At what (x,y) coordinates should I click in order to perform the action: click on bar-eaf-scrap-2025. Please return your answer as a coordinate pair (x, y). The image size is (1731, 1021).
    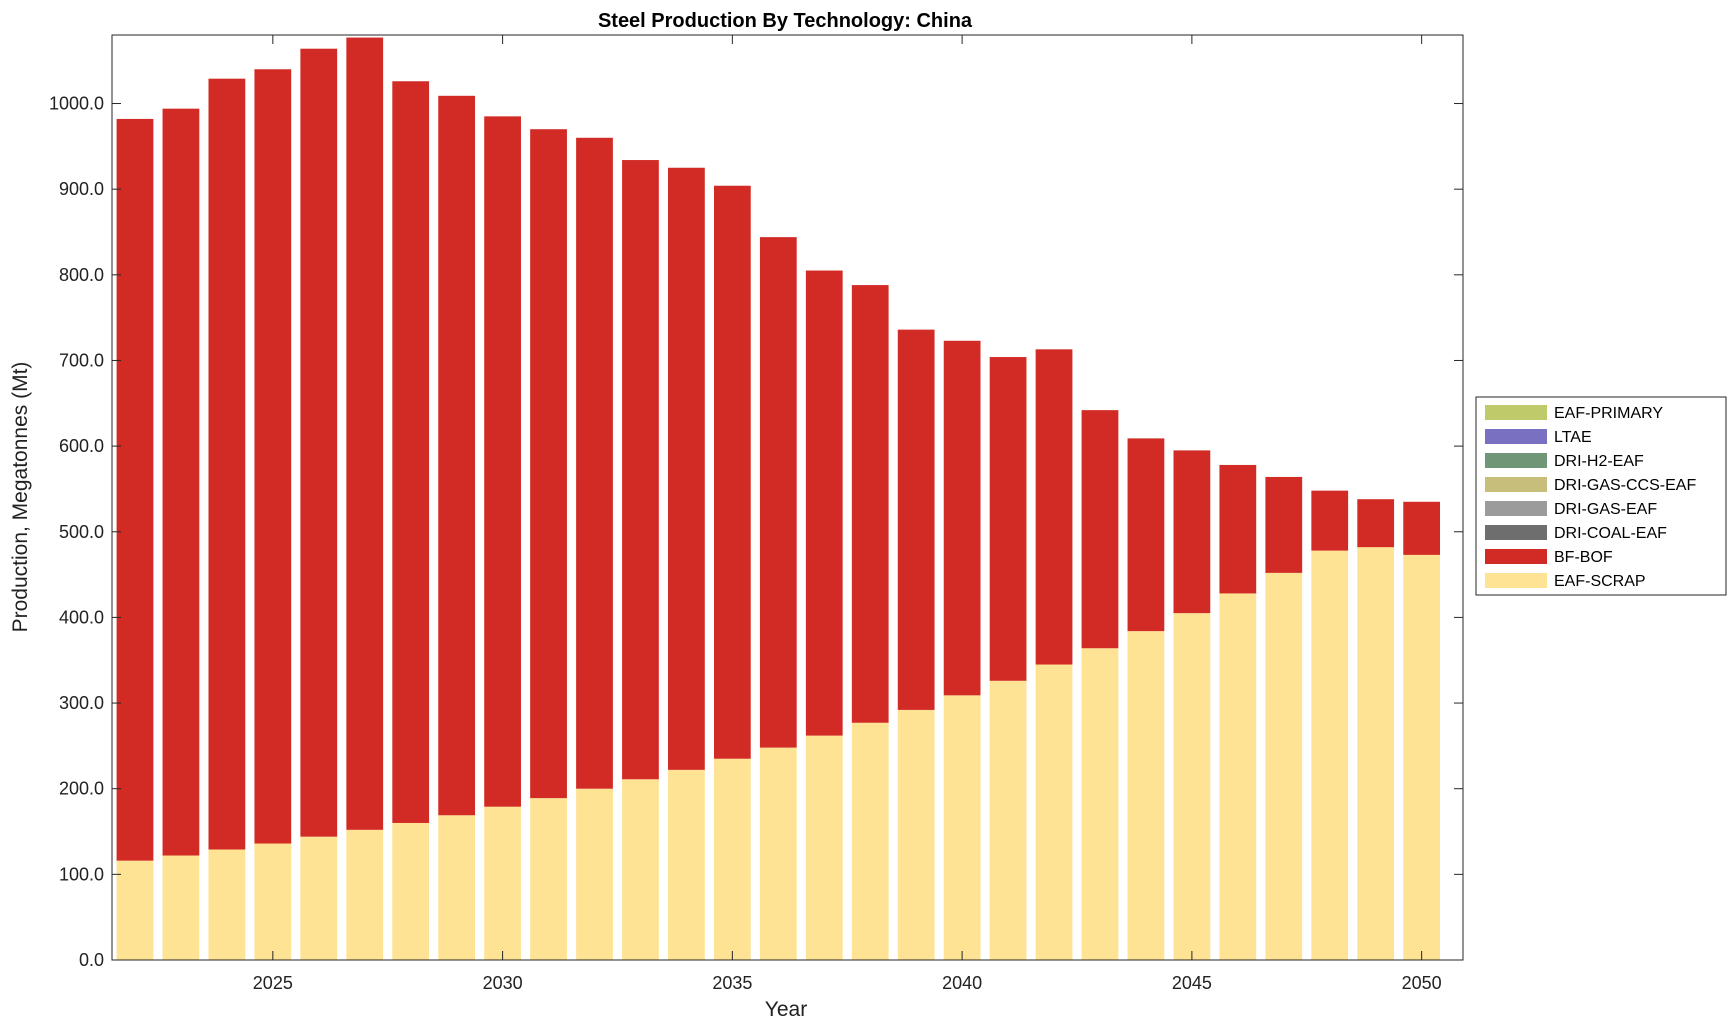
    Looking at the image, I should click on (273, 901).